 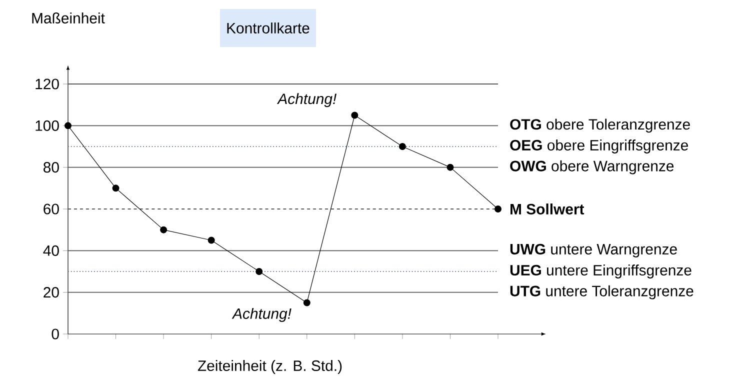 I want to click on y-tick-label: 100, so click(x=47, y=125).